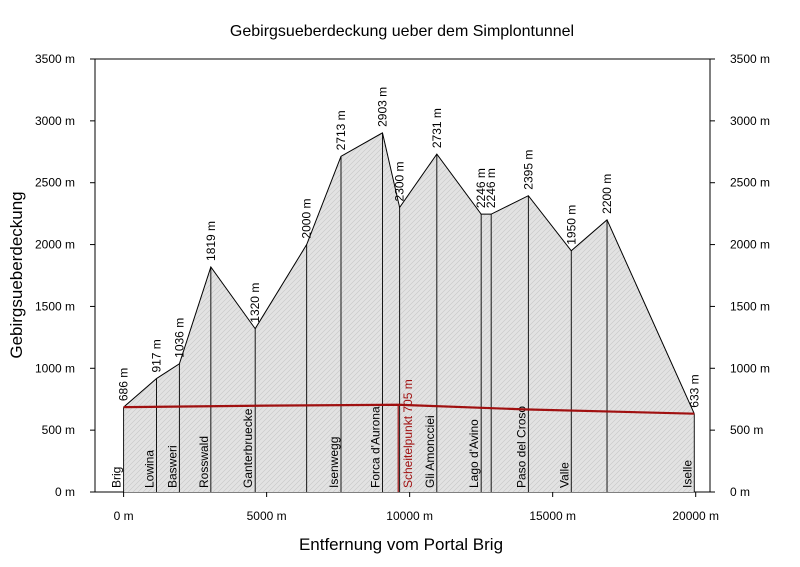 The width and height of the screenshot is (800, 567). What do you see at coordinates (430, 451) in the screenshot?
I see `location-label: Gli Amoncciei` at bounding box center [430, 451].